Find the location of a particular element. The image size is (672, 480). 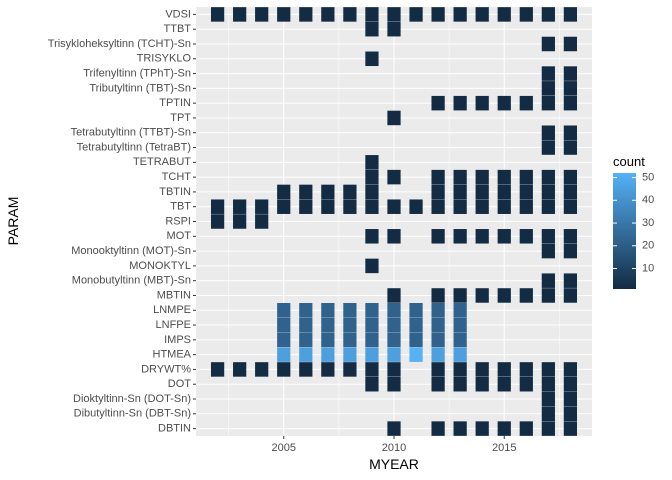

y-tick-label: Dioktyltinn-Sn (DOT-Sn) is located at coordinates (132, 399).